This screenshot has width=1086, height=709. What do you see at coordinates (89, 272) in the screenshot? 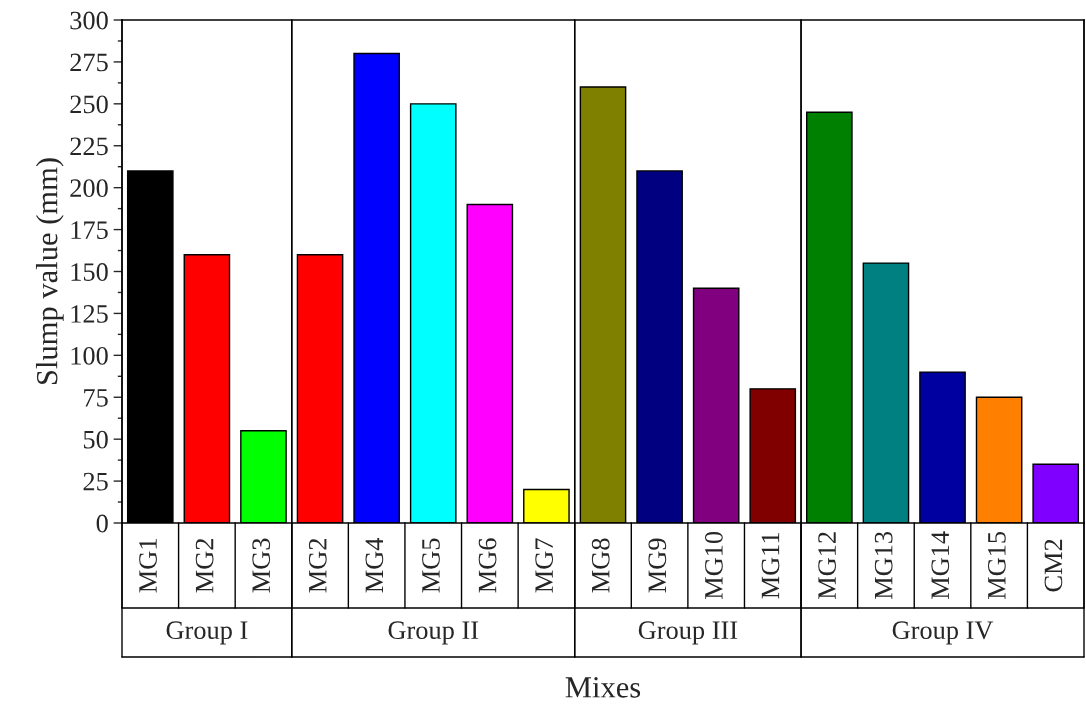
I see `y-tick-label: 150` at bounding box center [89, 272].